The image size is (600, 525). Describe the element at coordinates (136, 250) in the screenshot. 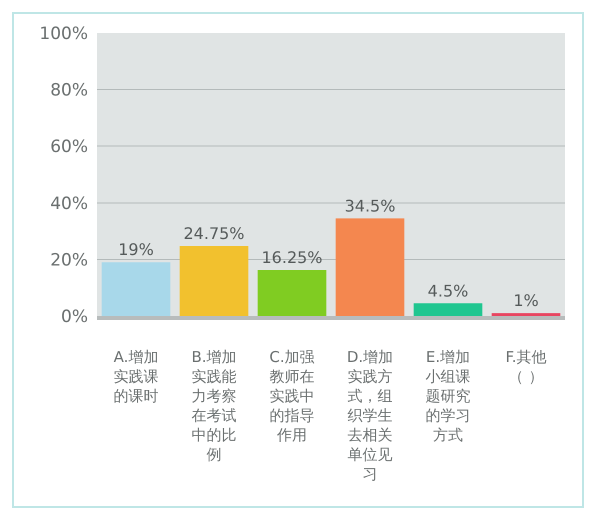

I see `data-label: 19%` at that location.